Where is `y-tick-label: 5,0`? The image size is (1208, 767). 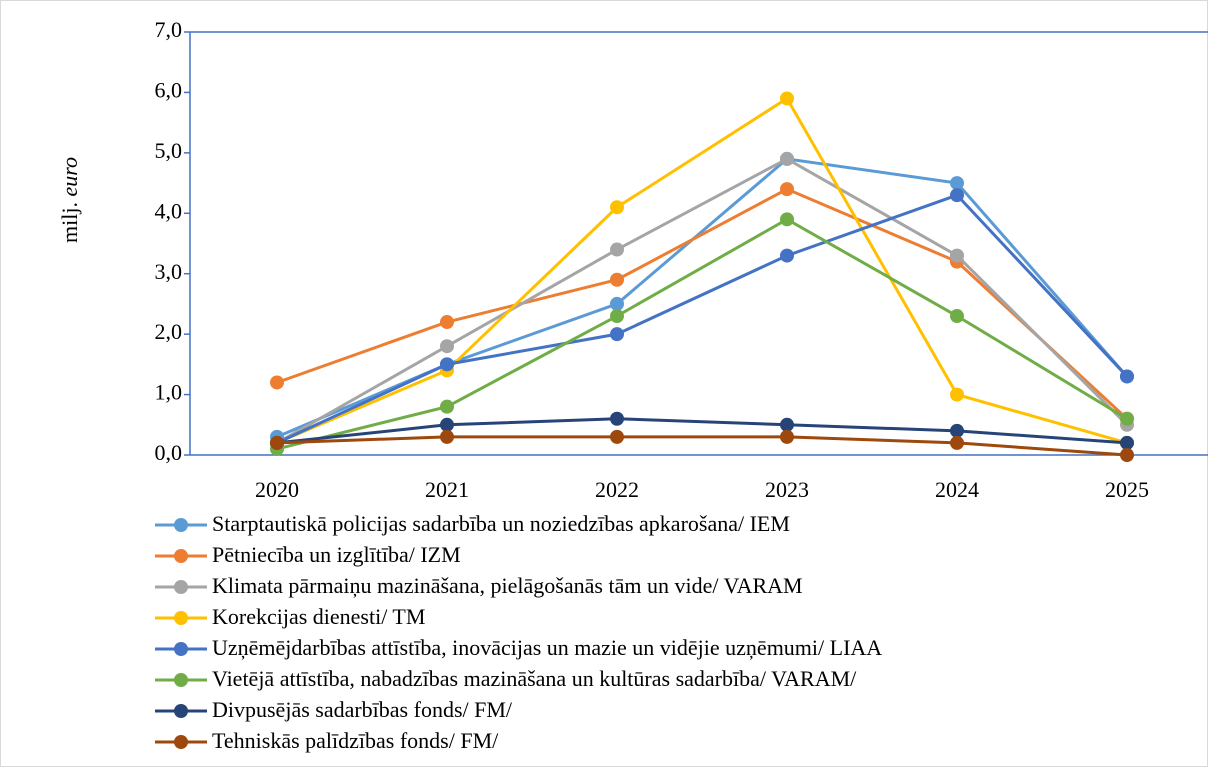
y-tick-label: 5,0 is located at coordinates (169, 150).